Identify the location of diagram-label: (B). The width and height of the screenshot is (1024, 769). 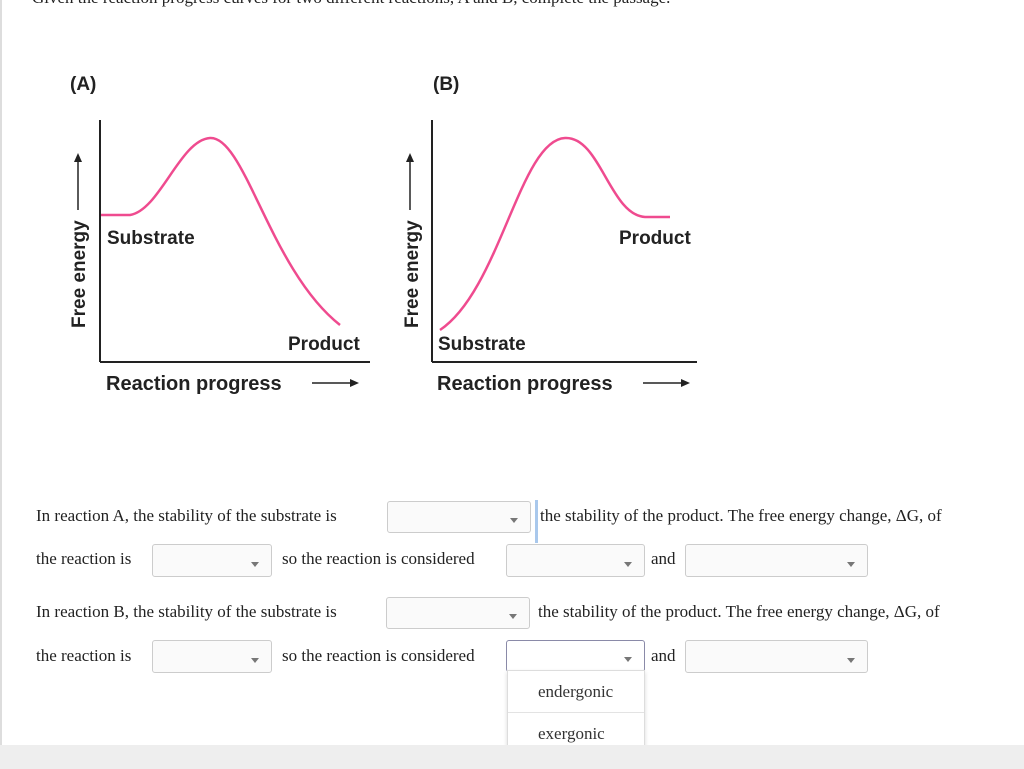
(446, 84).